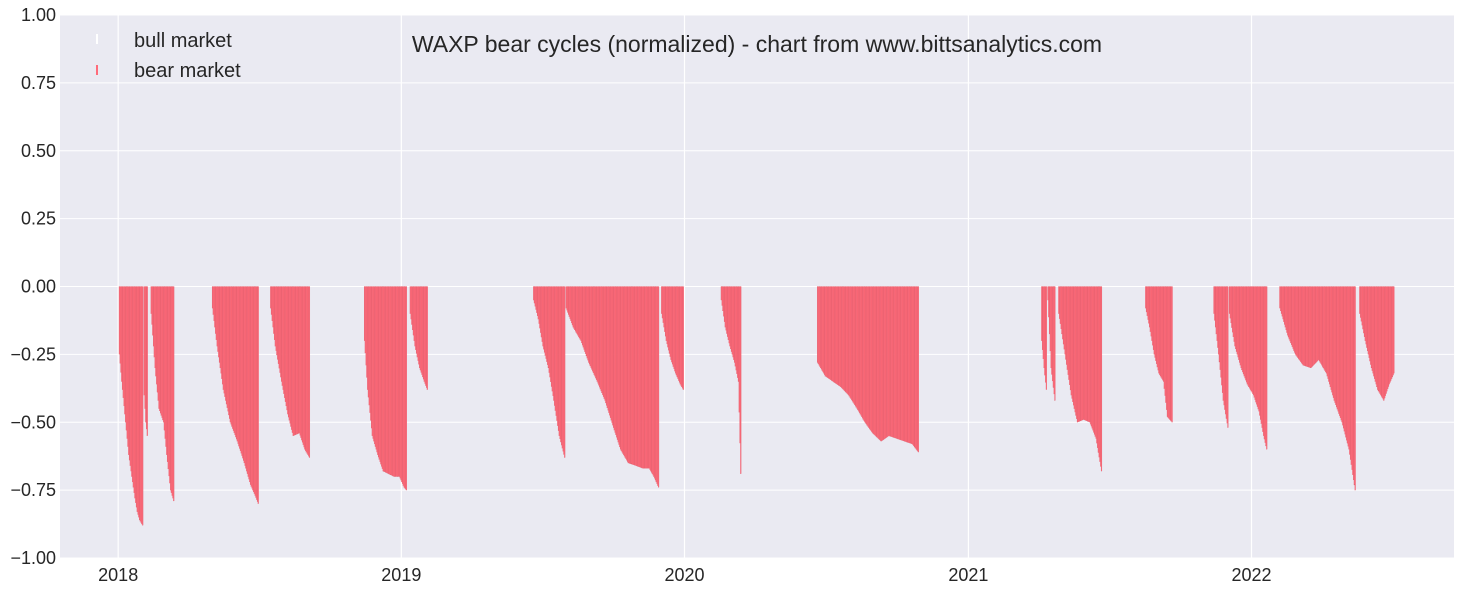 This screenshot has width=1462, height=590. I want to click on x-axis-ticks: 2018 2019 2020 2021 2022, so click(684, 575).